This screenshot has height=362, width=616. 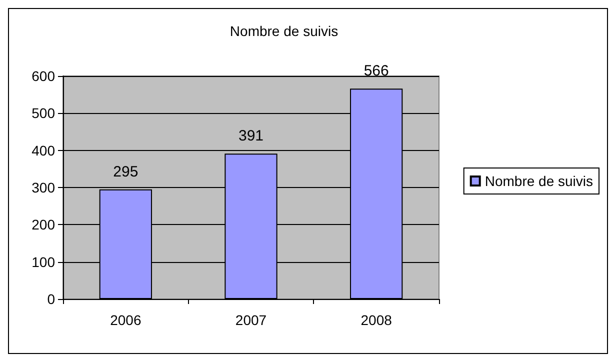 What do you see at coordinates (44, 262) in the screenshot?
I see `y-tick-label: 100` at bounding box center [44, 262].